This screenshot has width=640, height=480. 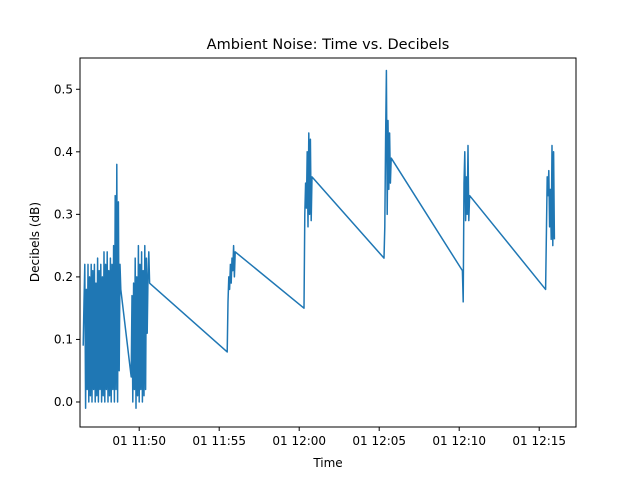 I want to click on x-tick-label: 01 11:50, so click(x=139, y=441).